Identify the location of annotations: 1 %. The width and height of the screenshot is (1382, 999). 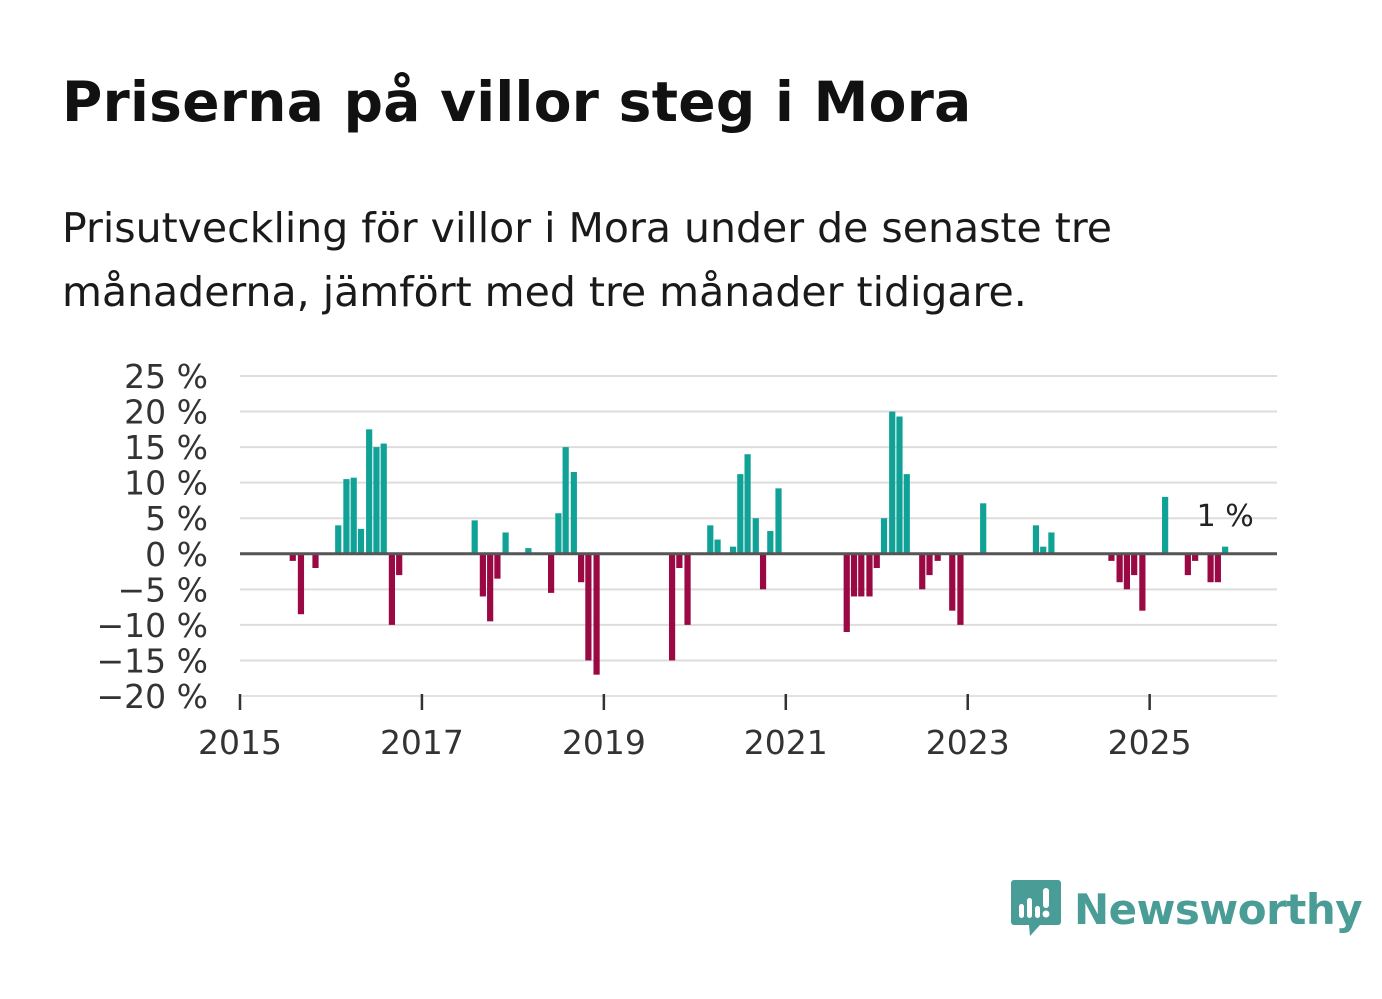
(1225, 516).